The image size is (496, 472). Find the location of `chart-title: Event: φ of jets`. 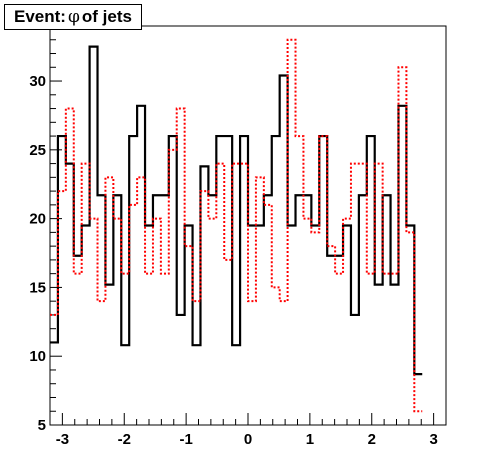

chart-title: Event: φ of jets is located at coordinates (73, 17).